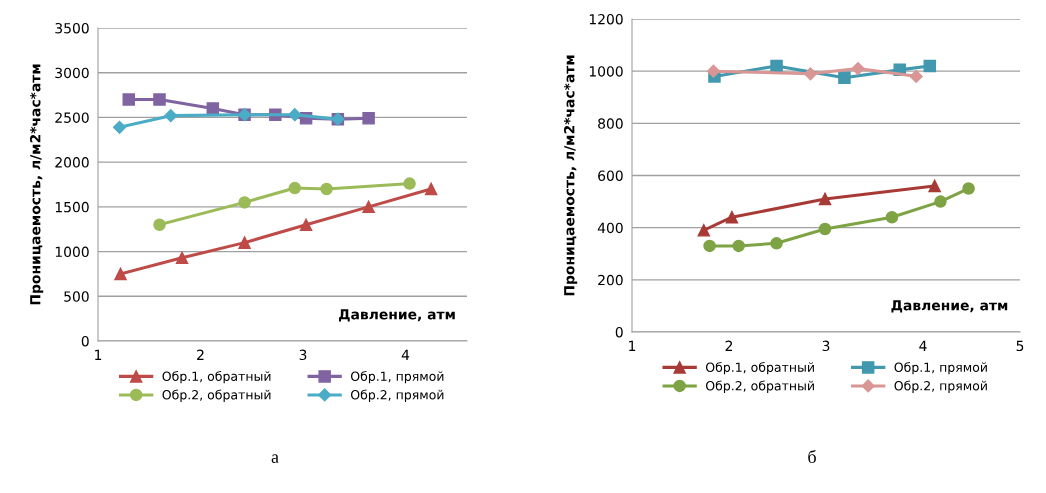 This screenshot has height=493, width=1046. Describe the element at coordinates (610, 228) in the screenshot. I see `y-tick-label: 400` at that location.